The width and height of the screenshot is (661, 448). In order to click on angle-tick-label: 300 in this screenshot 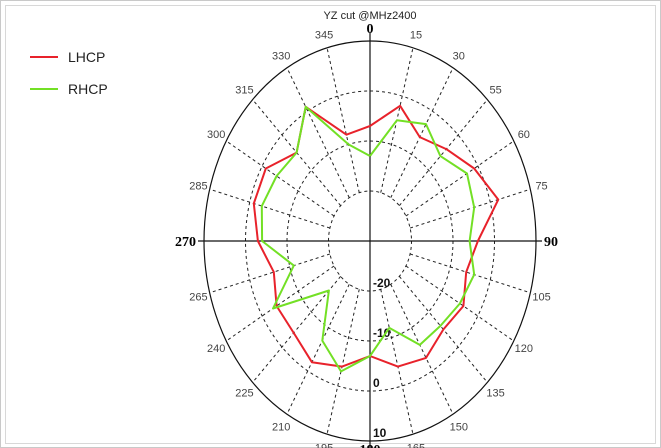, I will do `click(216, 135)`.